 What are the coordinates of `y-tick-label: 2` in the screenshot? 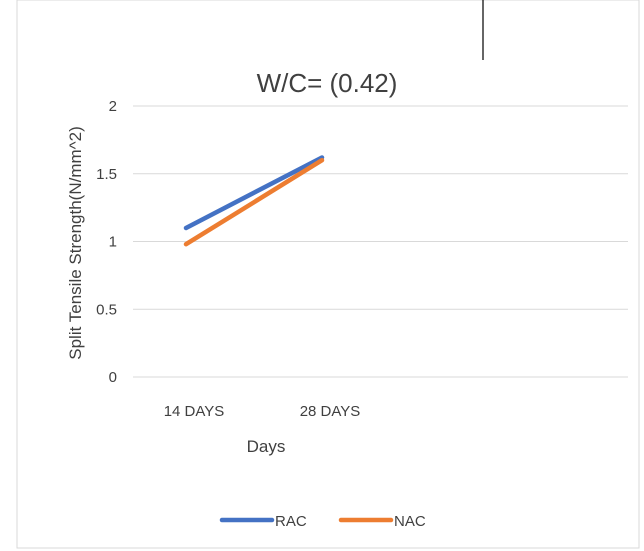 It's located at (113, 106).